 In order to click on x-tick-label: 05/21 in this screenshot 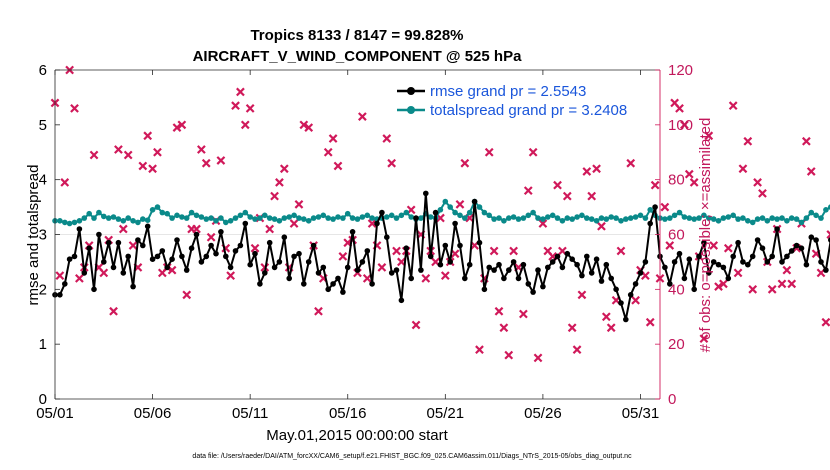, I will do `click(446, 413)`.